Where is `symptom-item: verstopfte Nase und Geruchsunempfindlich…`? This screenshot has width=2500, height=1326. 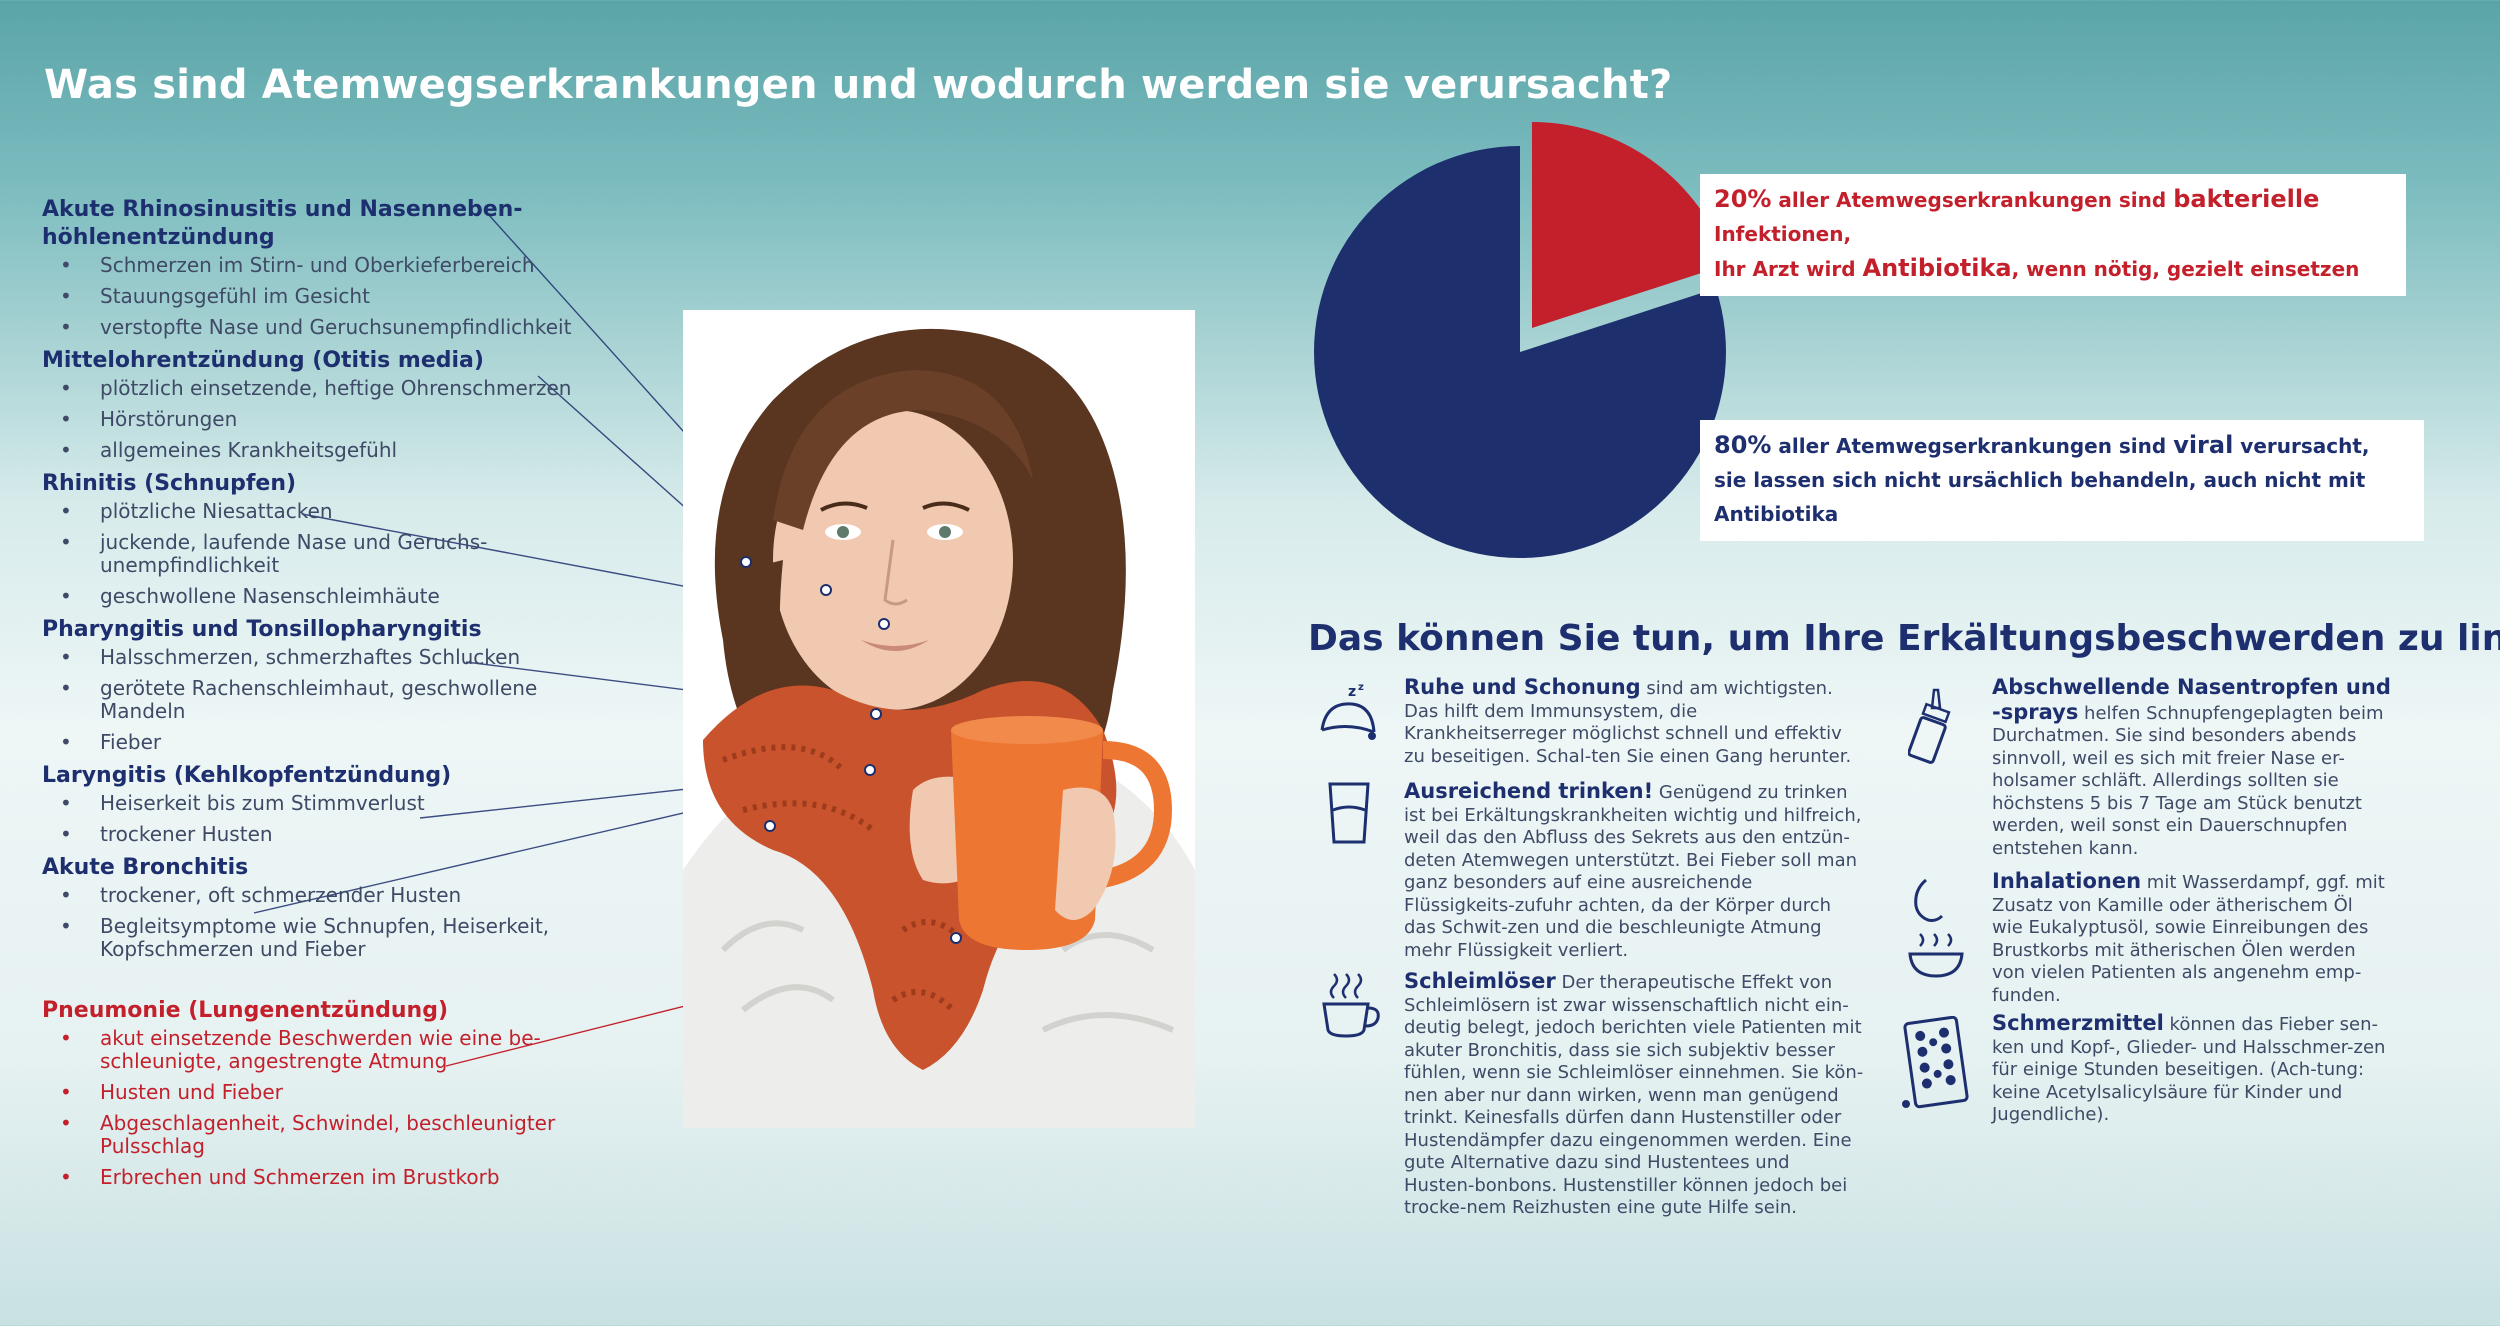 symptom-item: verstopfte Nase und Geruchsunempfindlich… is located at coordinates (322, 328).